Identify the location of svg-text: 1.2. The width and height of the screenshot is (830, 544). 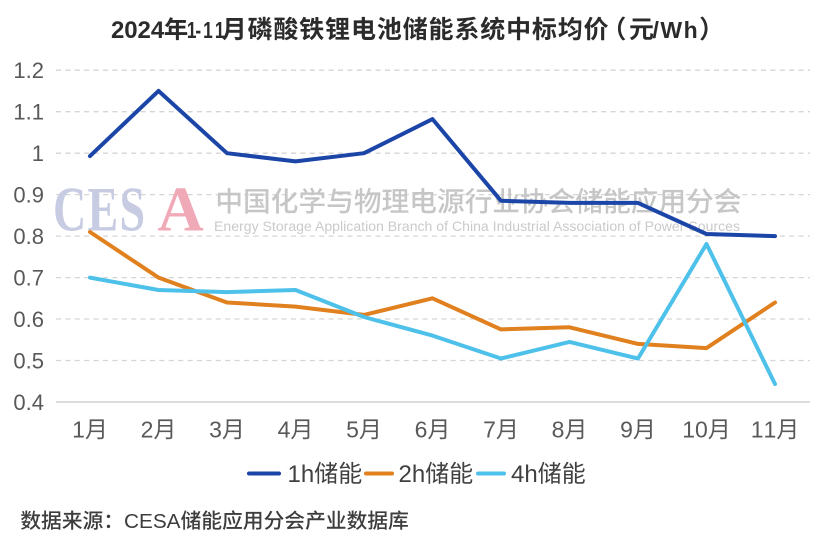
(28, 70).